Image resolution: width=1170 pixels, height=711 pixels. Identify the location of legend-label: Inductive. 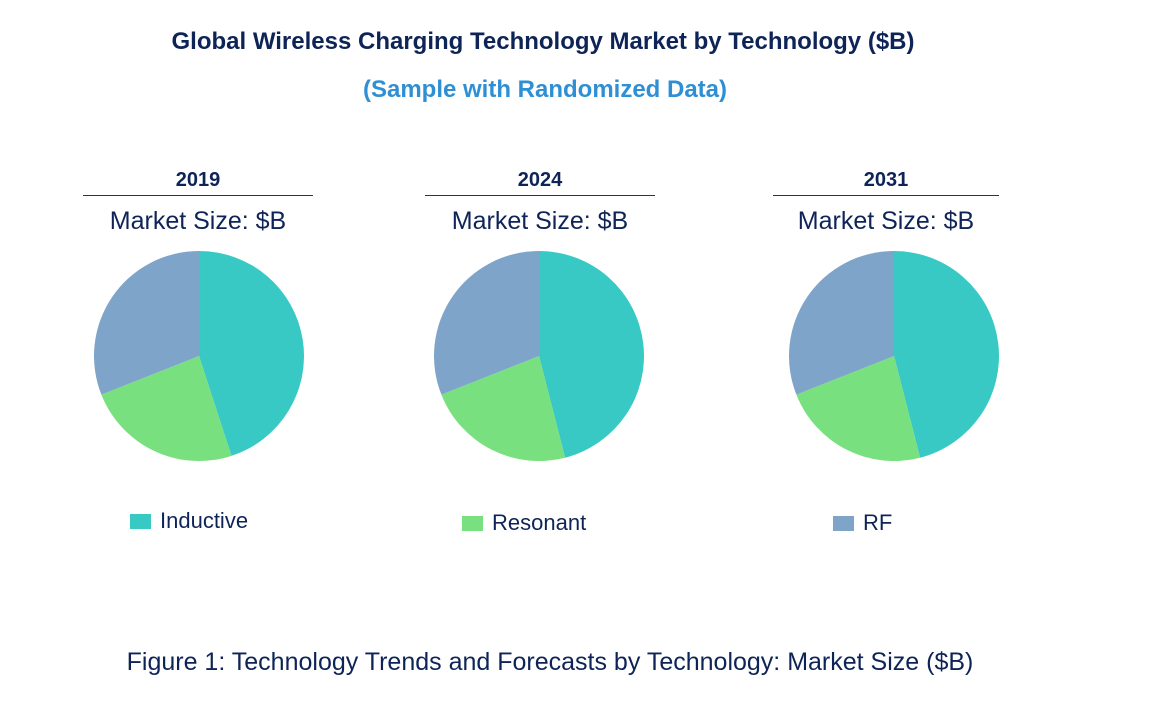
(204, 520).